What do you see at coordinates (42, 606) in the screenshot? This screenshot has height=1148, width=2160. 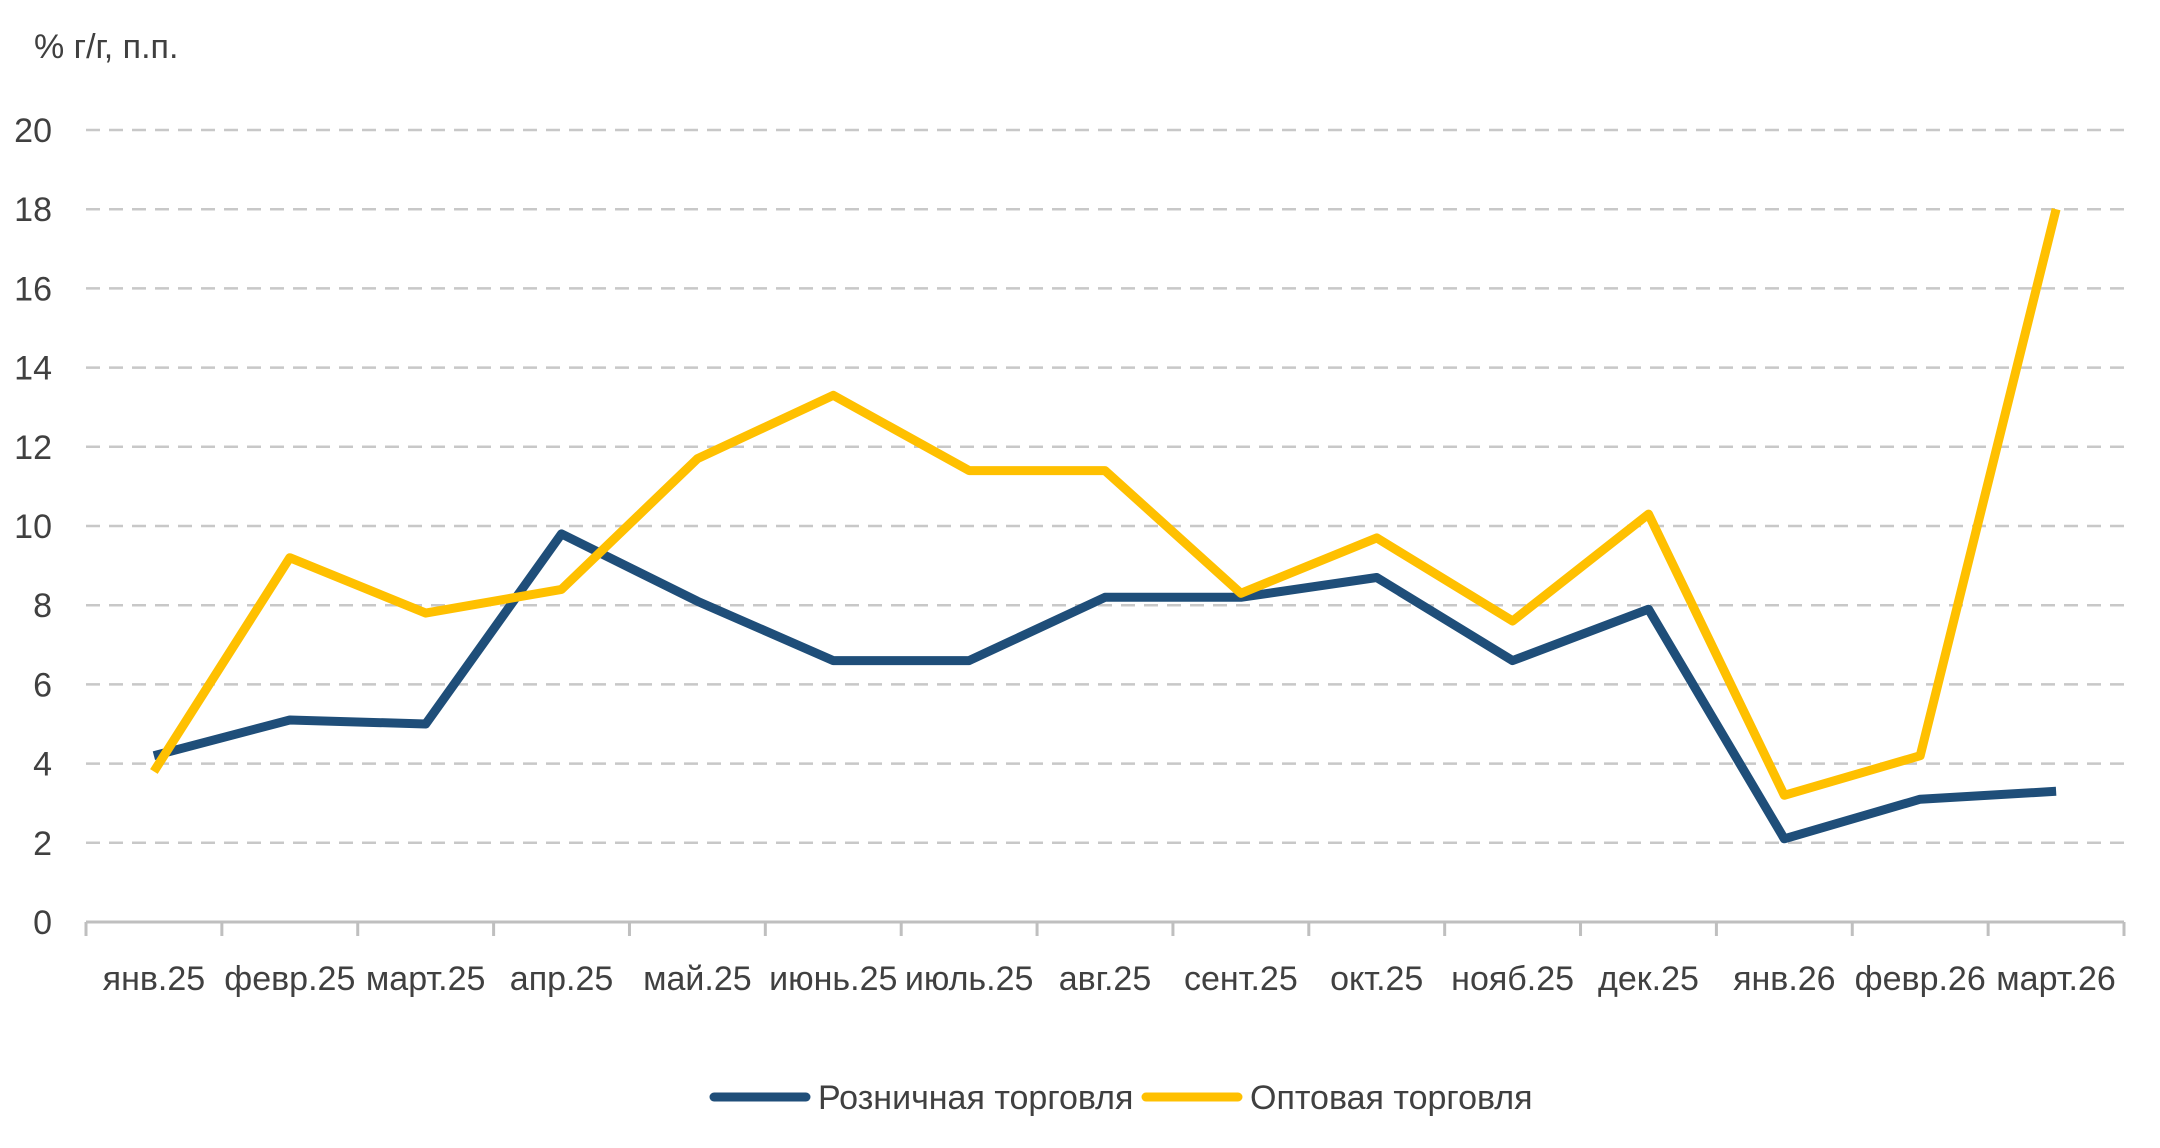 I see `y-tick-label: 8` at bounding box center [42, 606].